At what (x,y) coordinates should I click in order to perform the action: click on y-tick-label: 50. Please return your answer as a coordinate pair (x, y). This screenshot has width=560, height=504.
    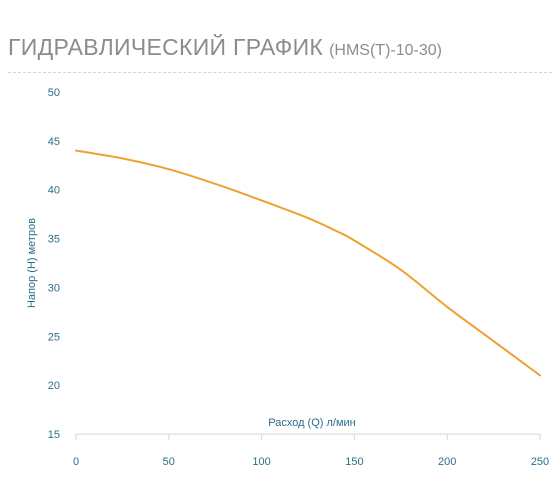
    Looking at the image, I should click on (54, 93).